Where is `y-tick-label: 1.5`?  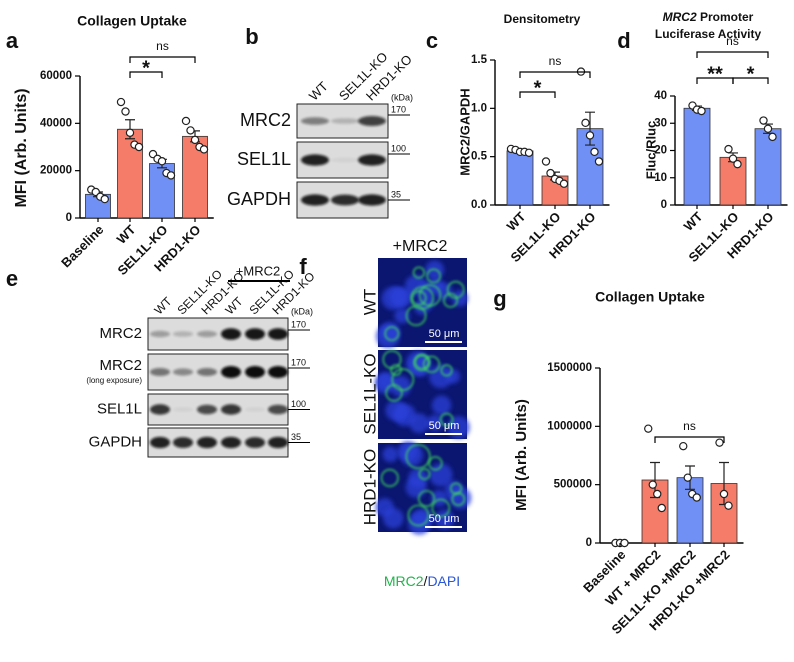
y-tick-label: 1.5 is located at coordinates (479, 60).